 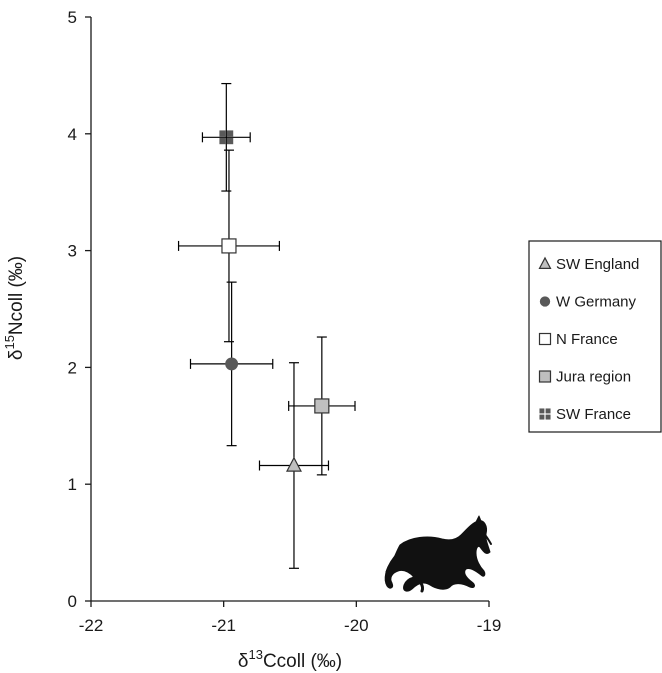 What do you see at coordinates (72, 17) in the screenshot?
I see `y-tick-label: 5` at bounding box center [72, 17].